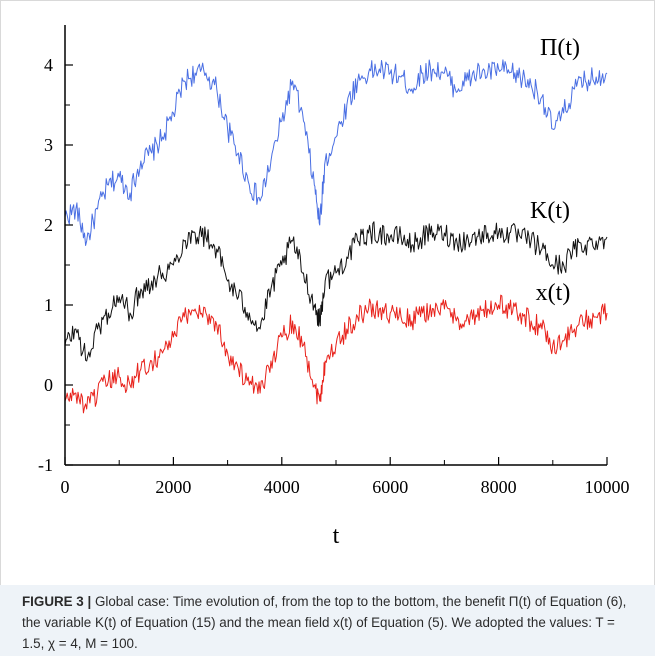 The height and width of the screenshot is (656, 655). Describe the element at coordinates (173, 487) in the screenshot. I see `x-tick-label: 2000` at that location.